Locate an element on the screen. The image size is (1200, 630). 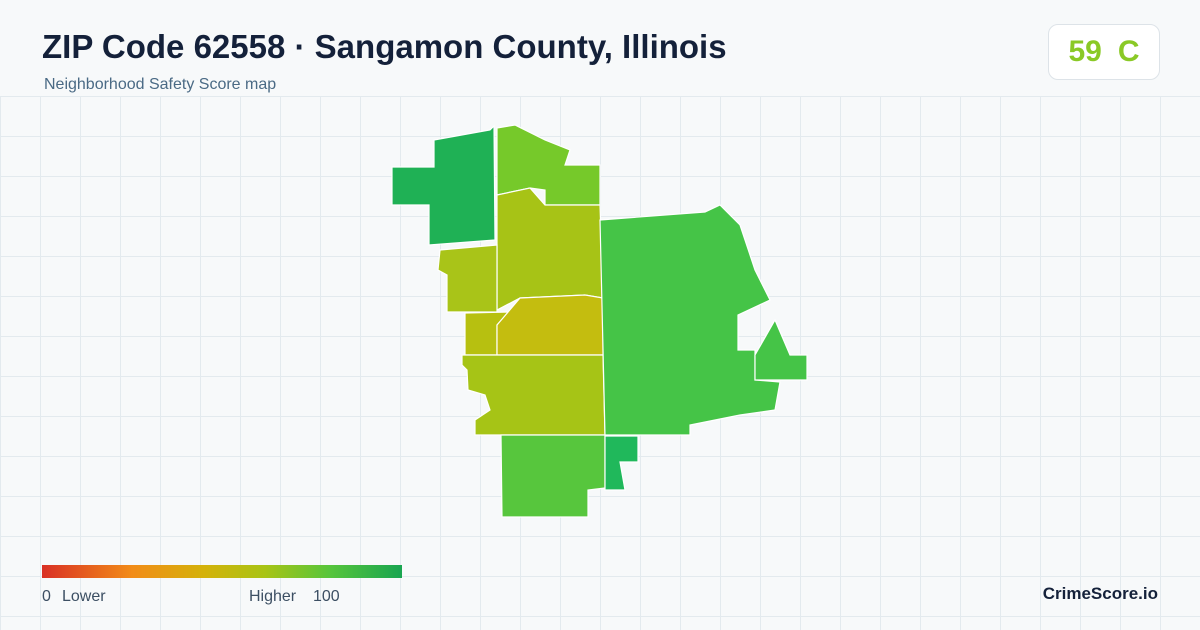
legend-max: 100 is located at coordinates (326, 596).